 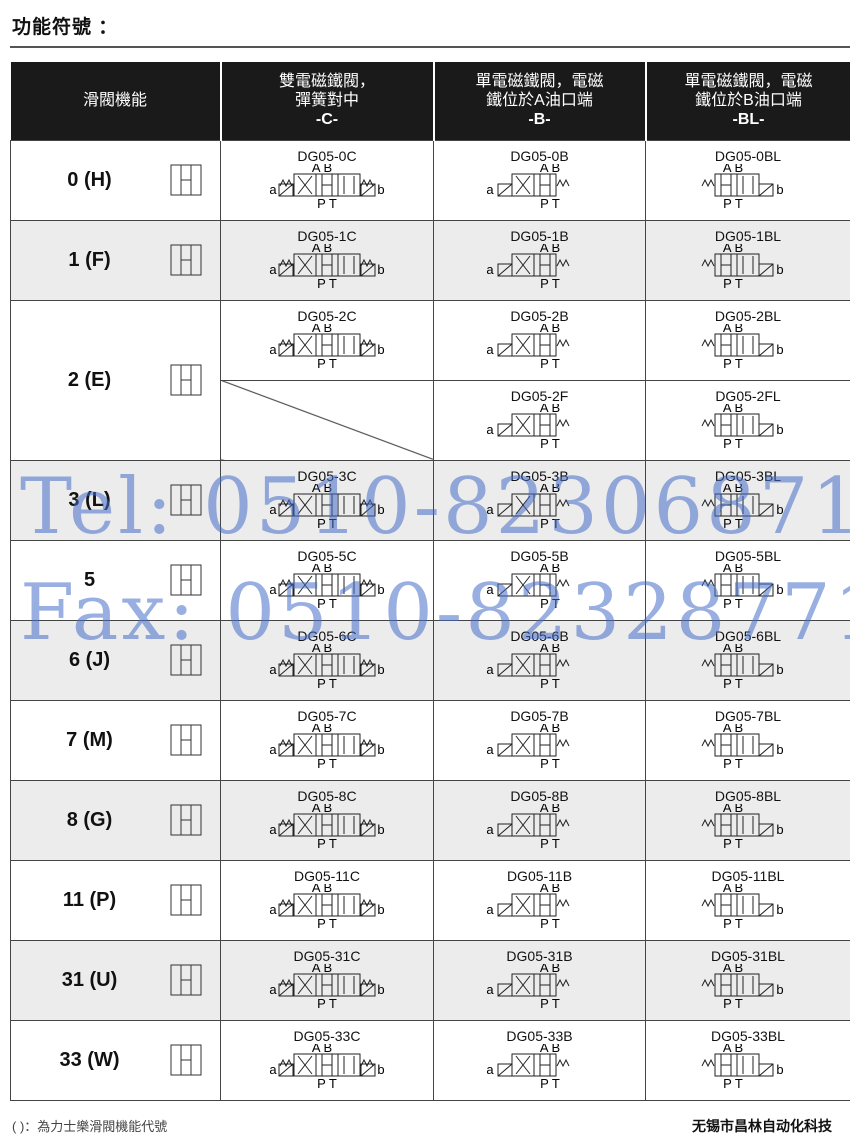 What do you see at coordinates (327, 475) in the screenshot?
I see `model-number: DG05-3C` at bounding box center [327, 475].